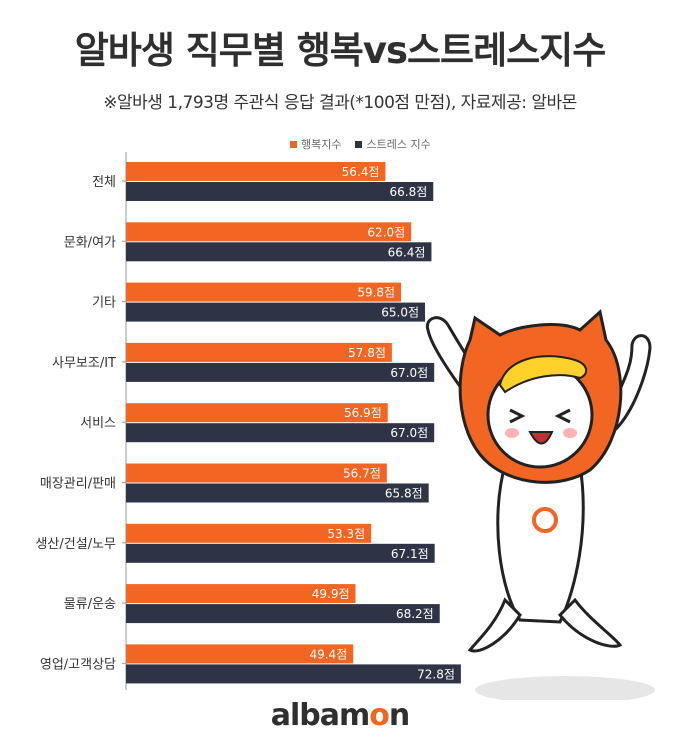 This screenshot has height=756, width=680. I want to click on category-label: 기타, so click(104, 303).